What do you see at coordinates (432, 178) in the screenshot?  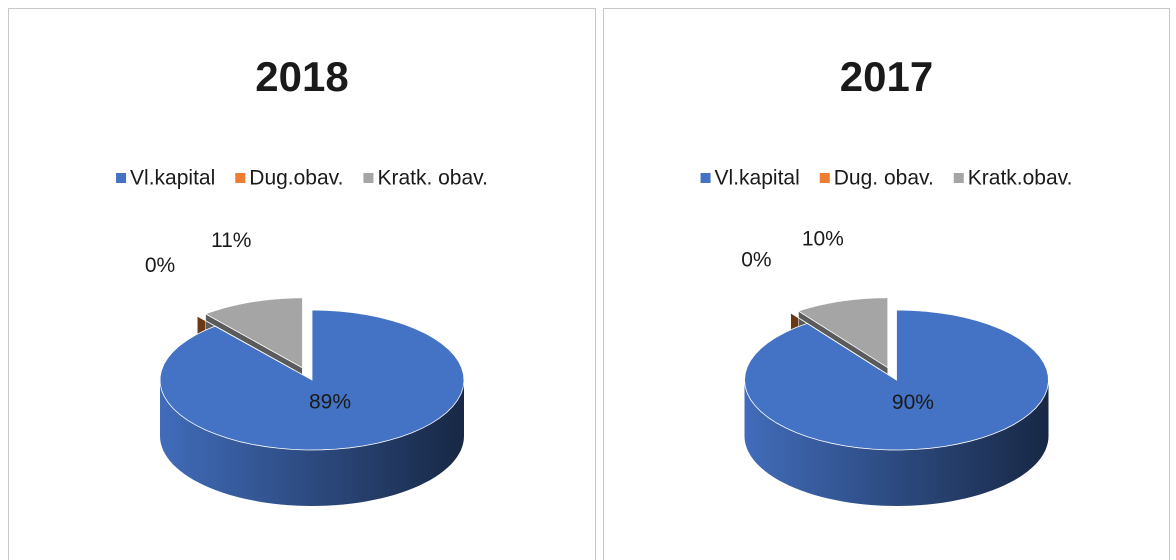 I see `legend-label: Kratk. obav.` at bounding box center [432, 178].